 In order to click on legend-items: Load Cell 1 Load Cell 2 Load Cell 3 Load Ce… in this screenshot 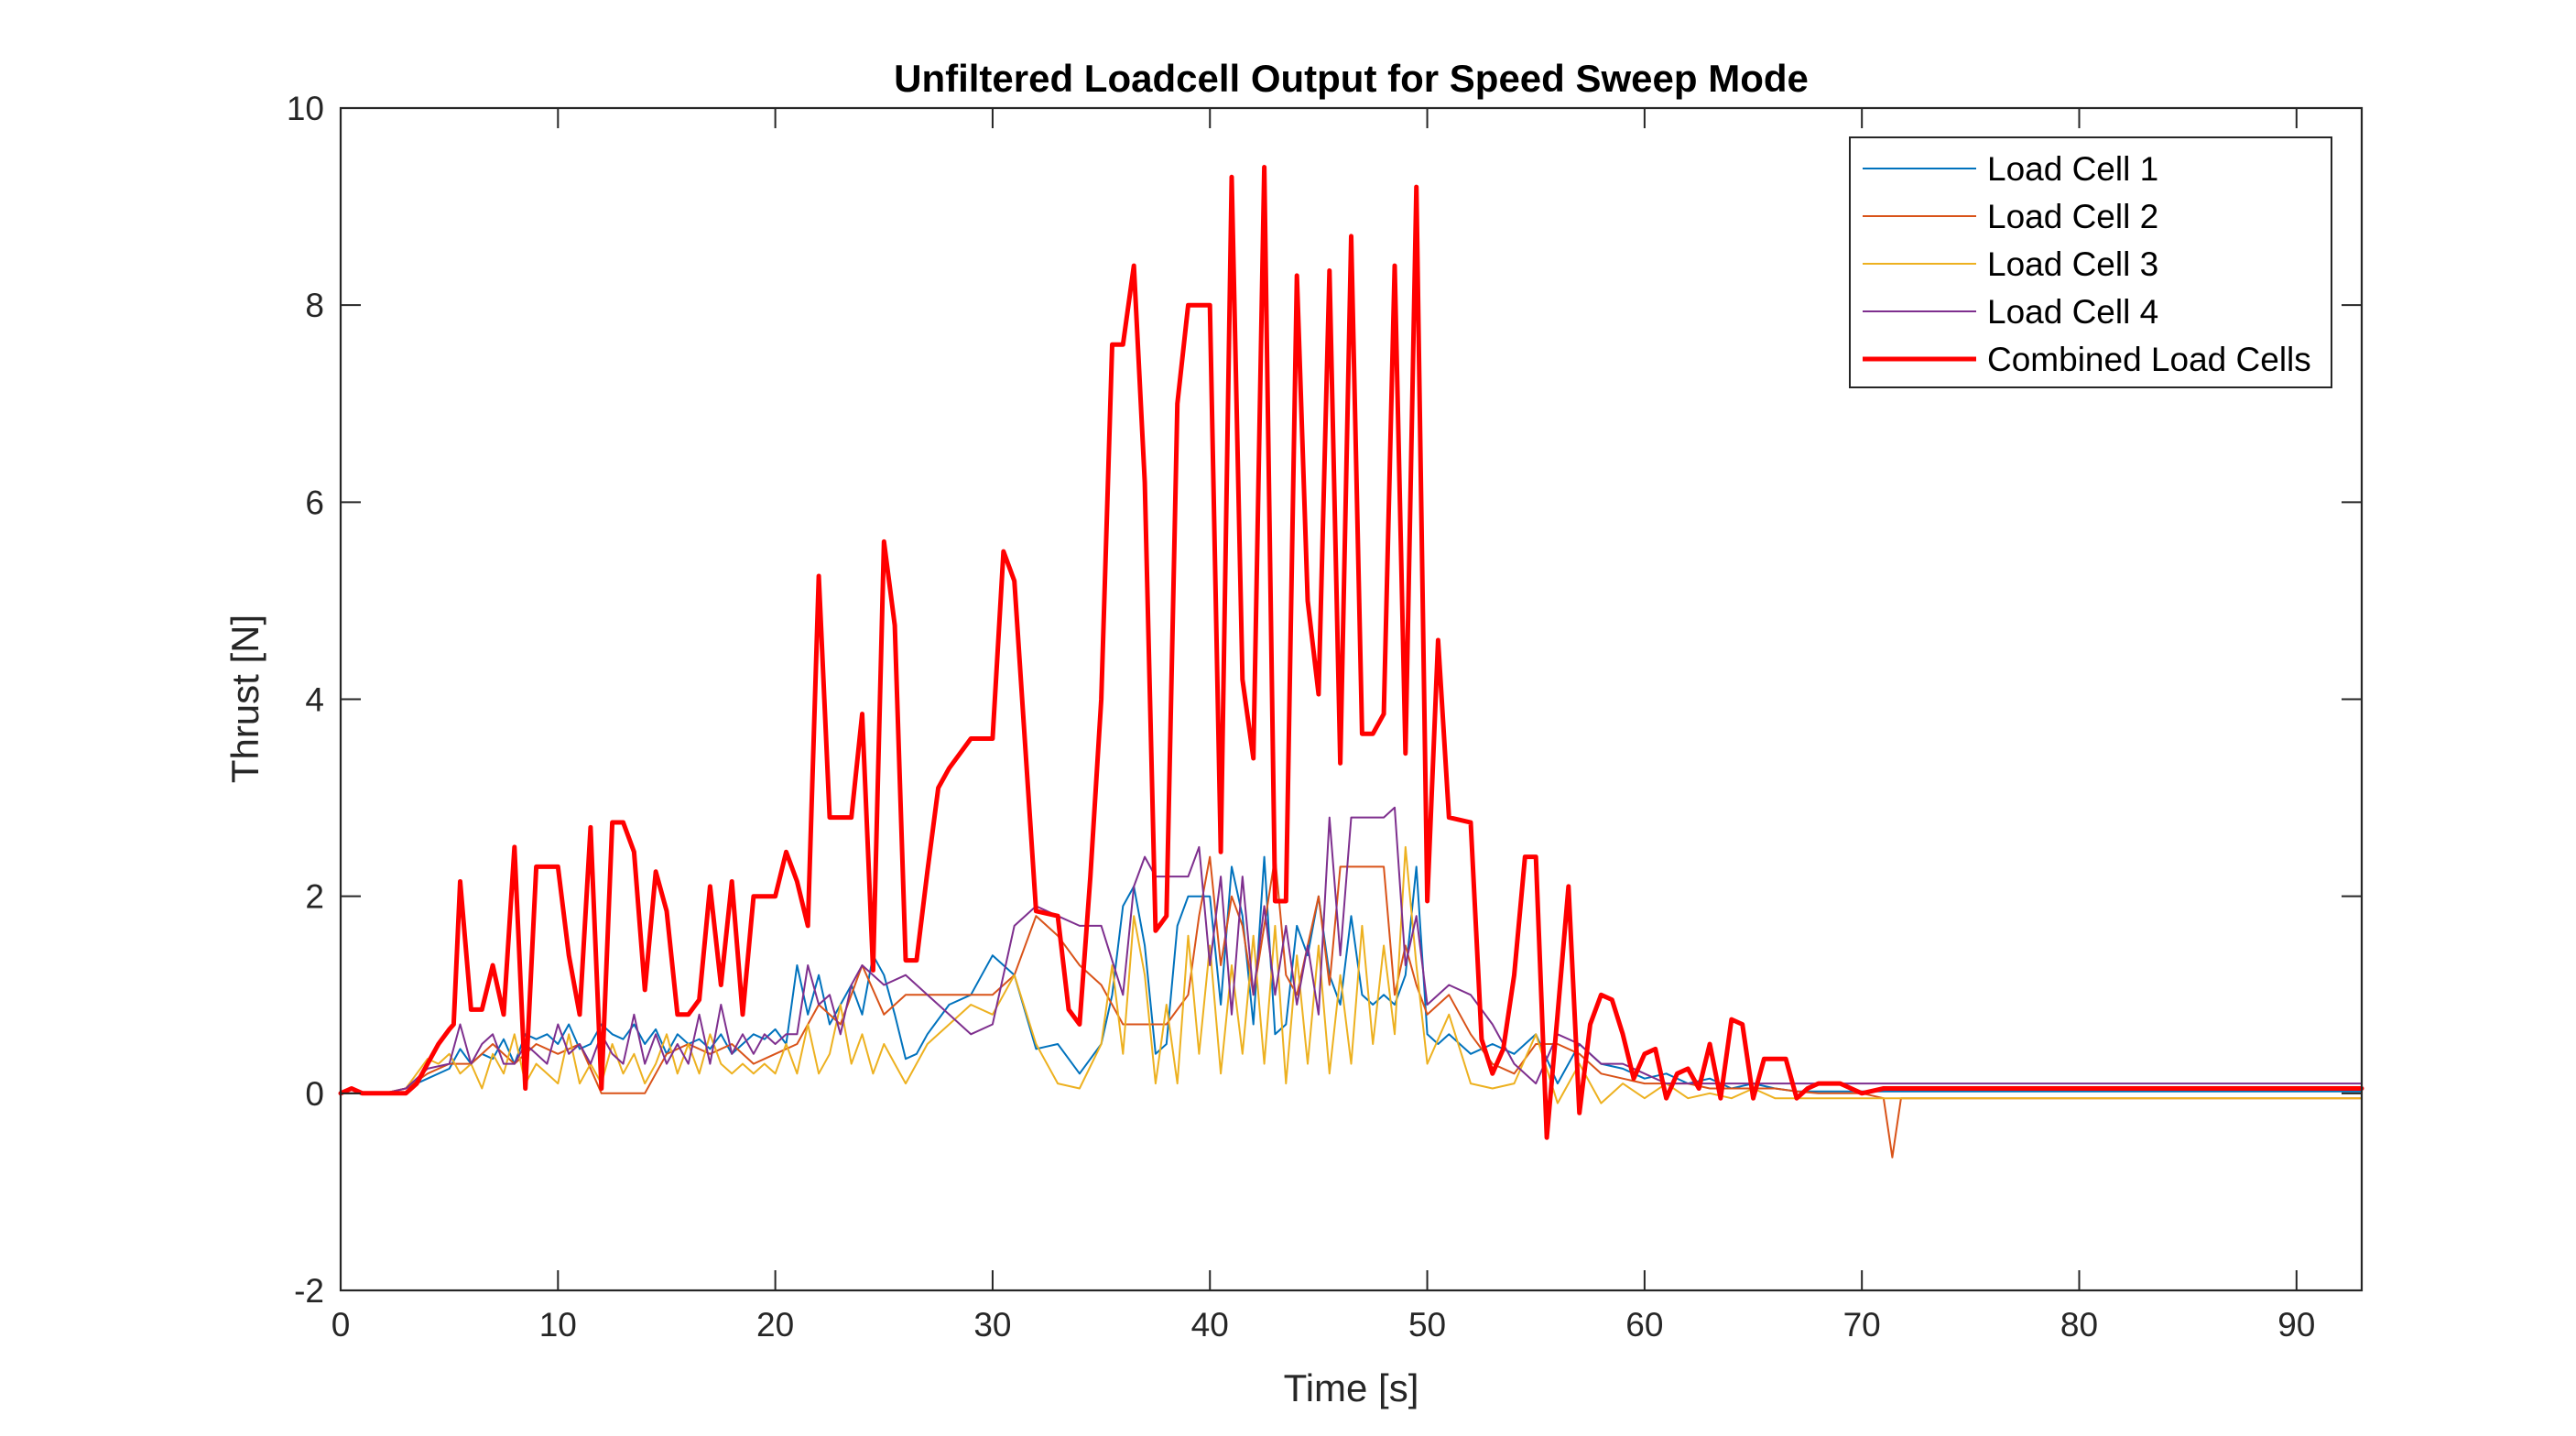, I will do `click(2087, 264)`.